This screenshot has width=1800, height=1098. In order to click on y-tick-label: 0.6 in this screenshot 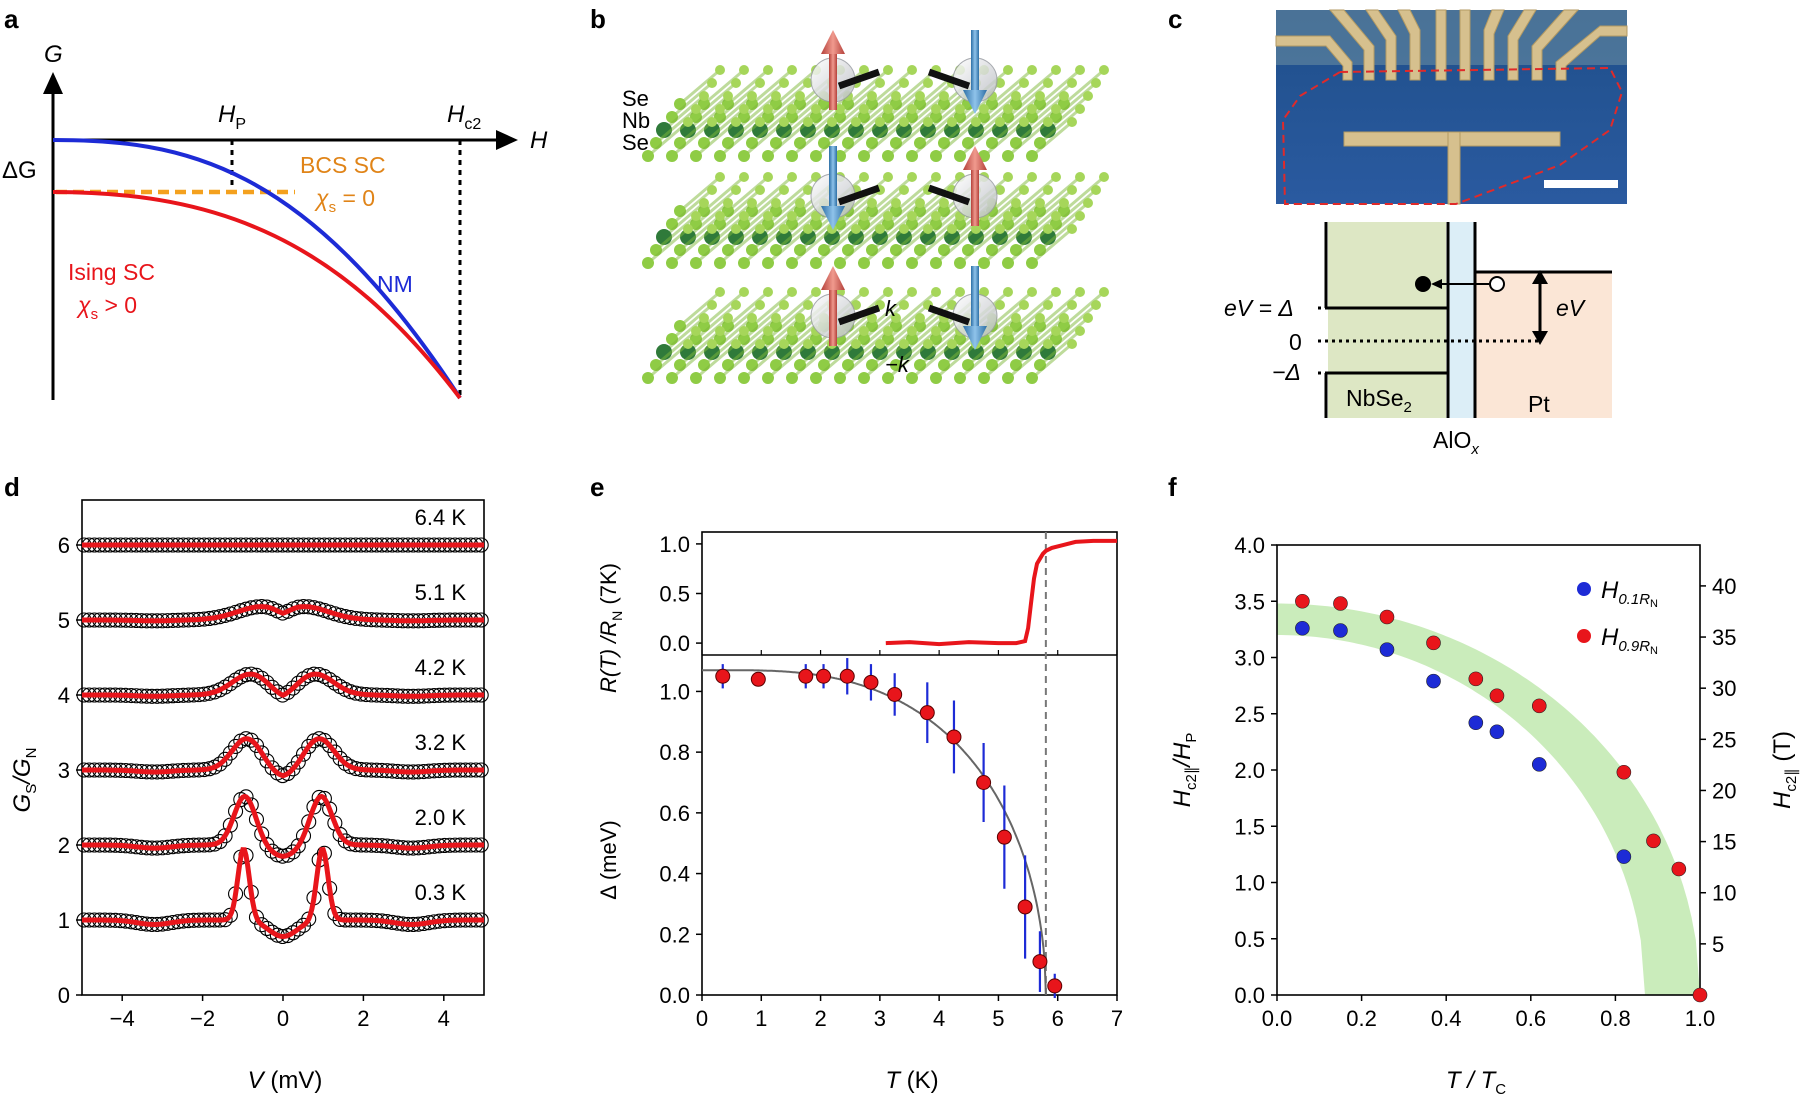, I will do `click(674, 813)`.